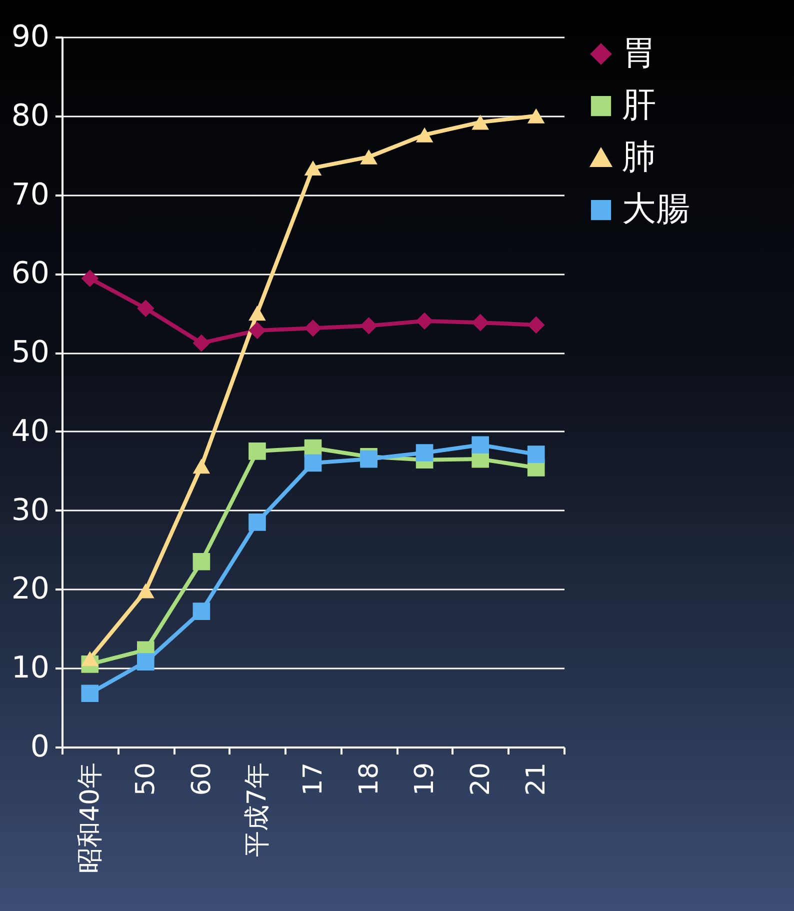 The image size is (794, 911). I want to click on x-tick-label: 19, so click(425, 779).